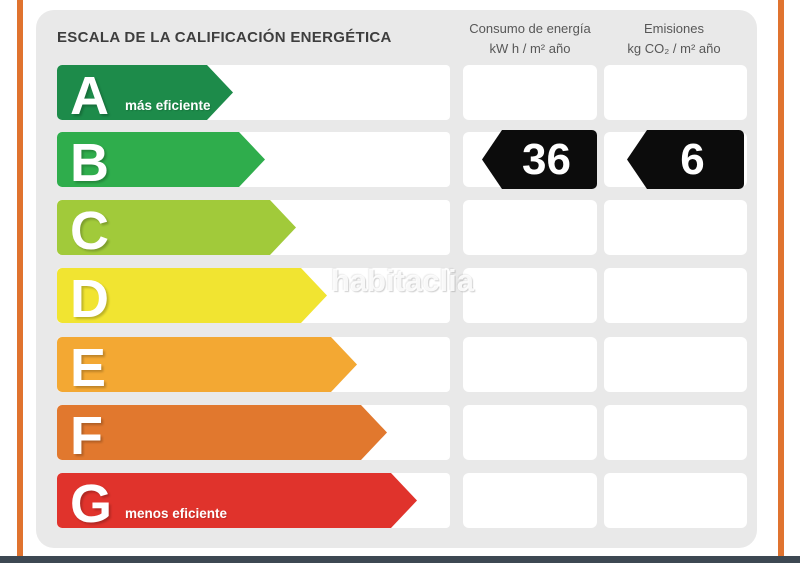  I want to click on consumption-cell-b: 36, so click(530, 159).